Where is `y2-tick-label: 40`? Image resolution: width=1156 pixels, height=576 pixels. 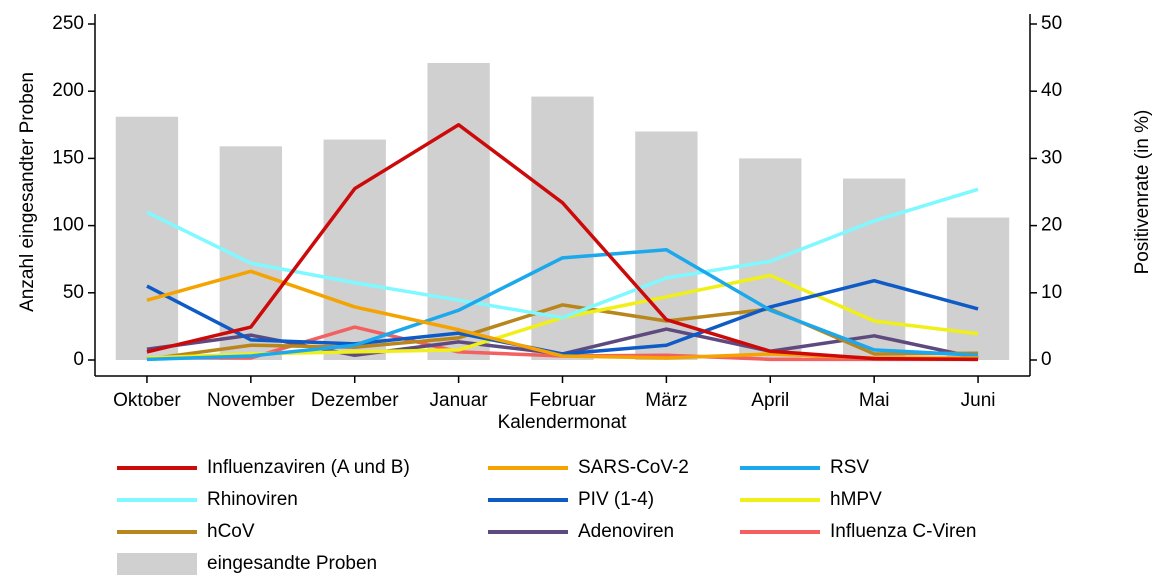 y2-tick-label: 40 is located at coordinates (1051, 90).